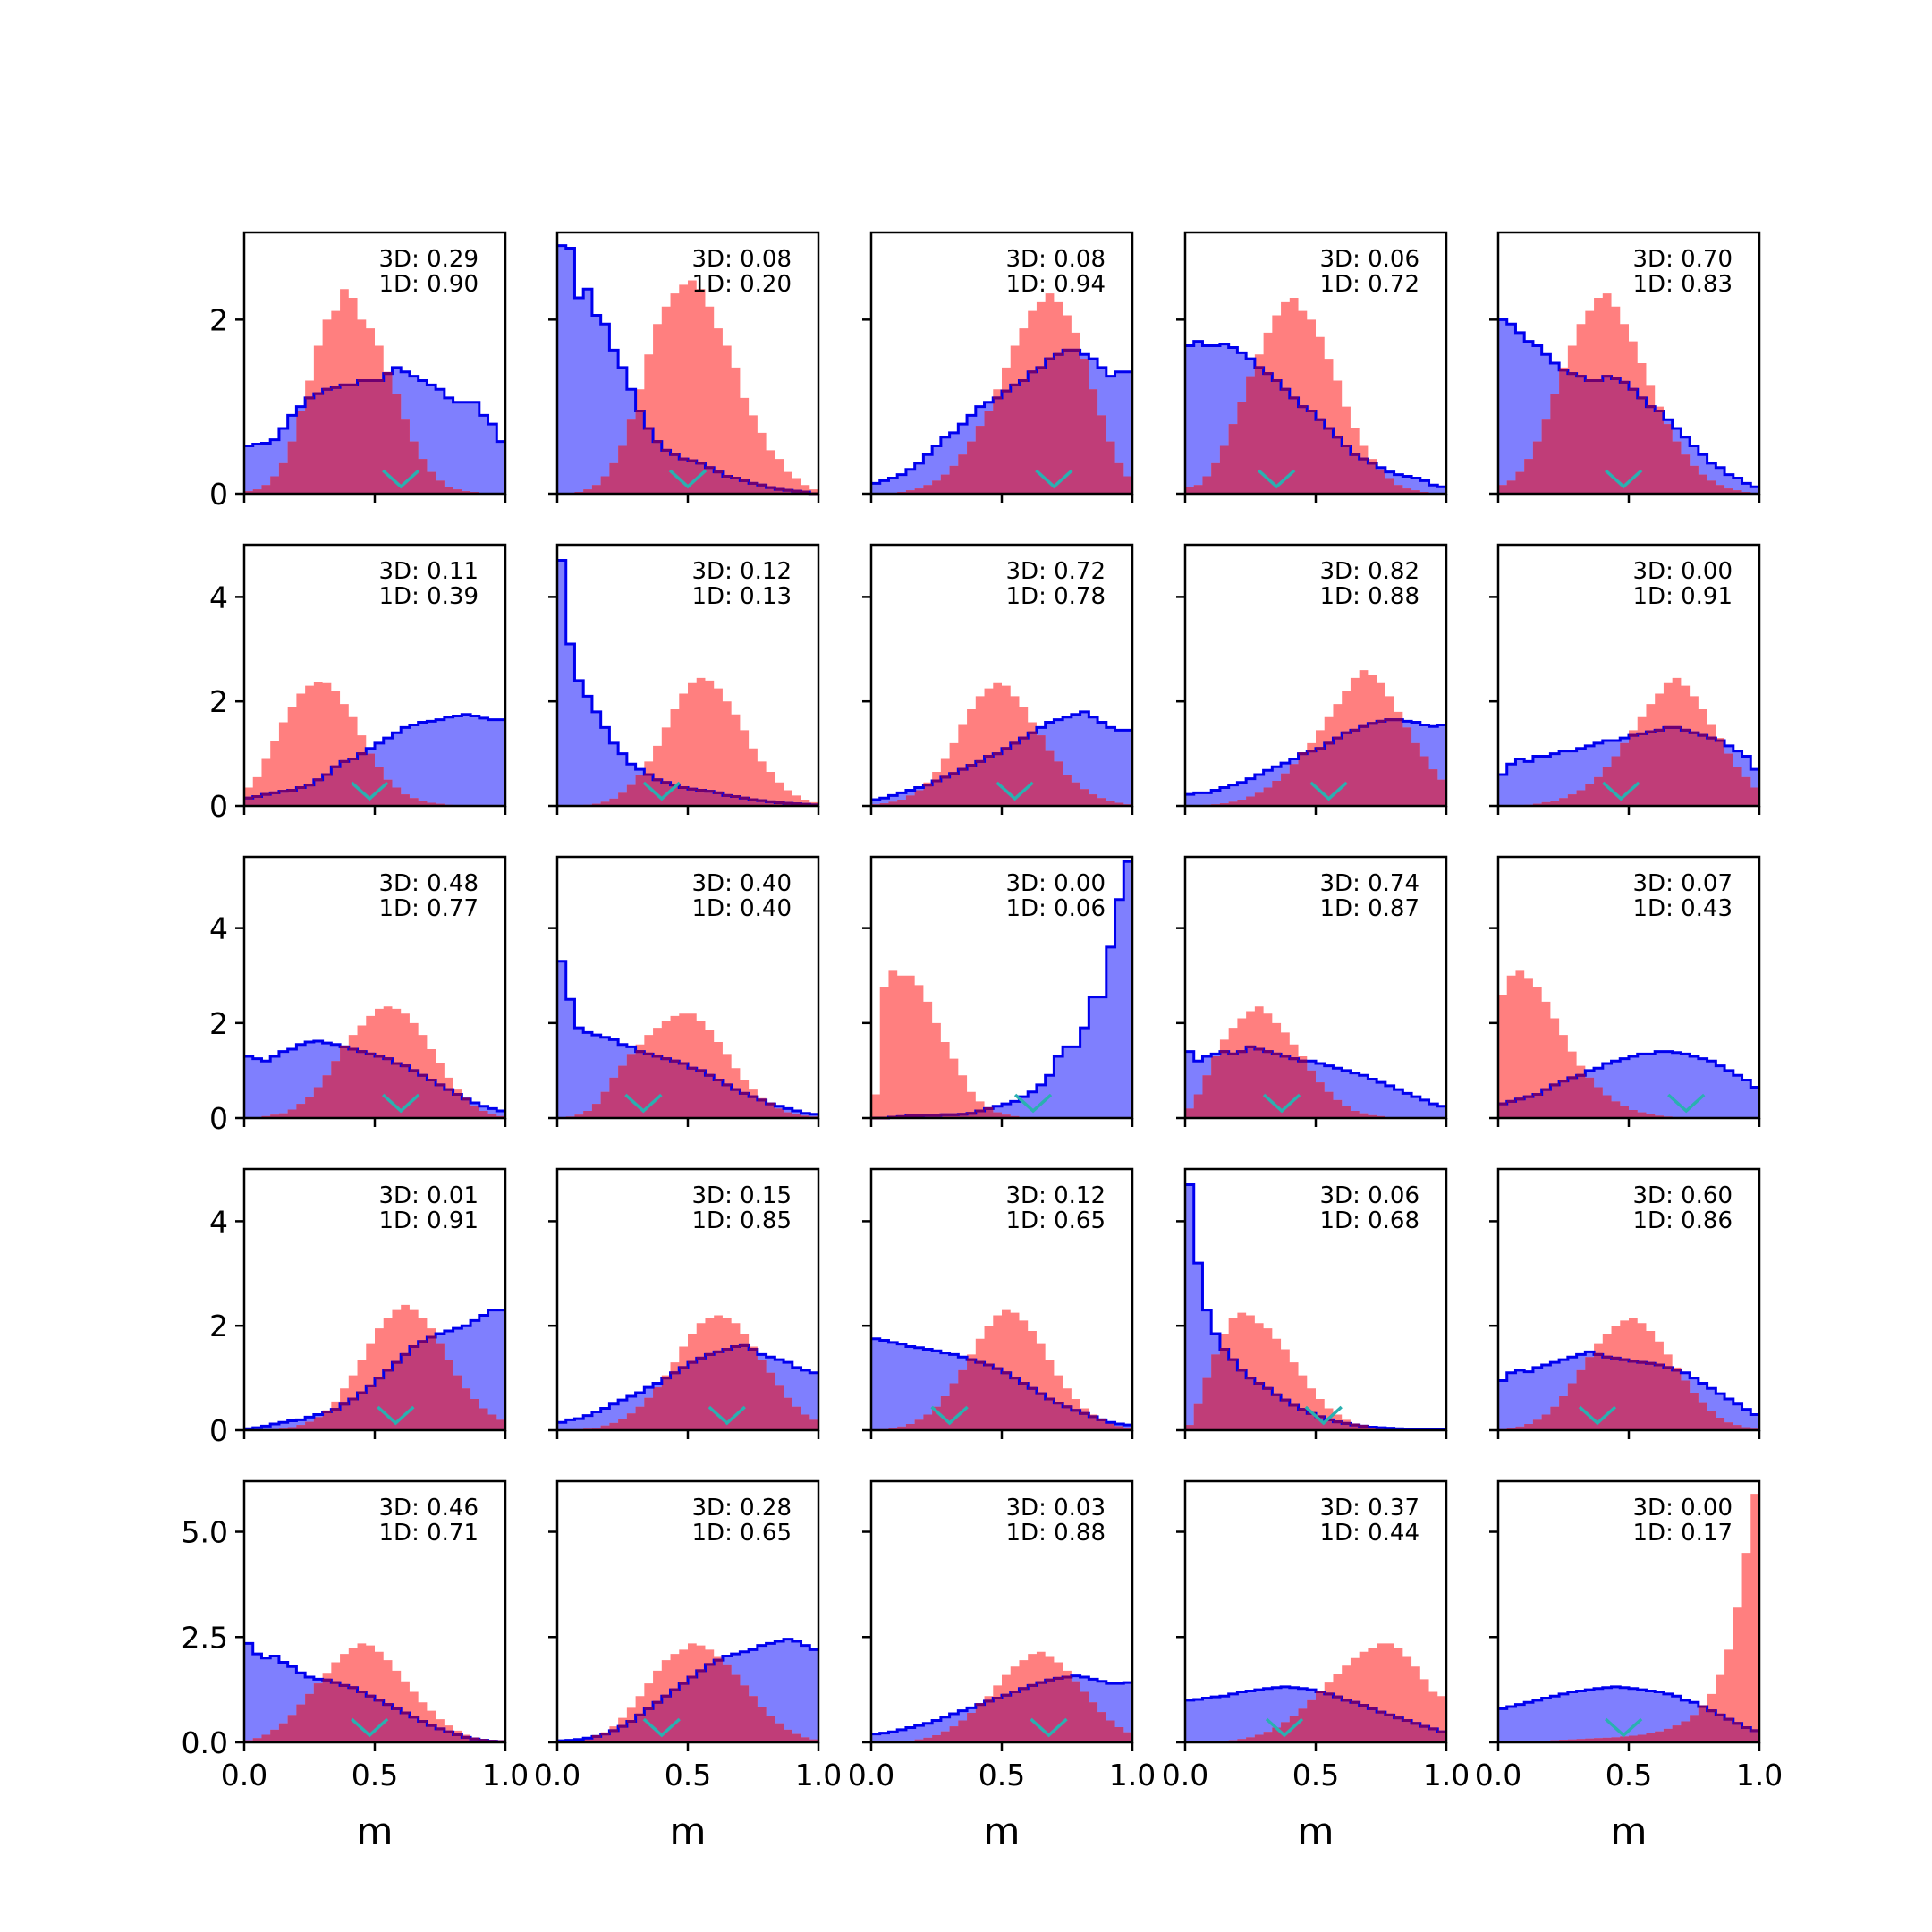 The height and width of the screenshot is (1932, 1932). What do you see at coordinates (1056, 571) in the screenshot?
I see `annotation-line-0: 3D: 0.72` at bounding box center [1056, 571].